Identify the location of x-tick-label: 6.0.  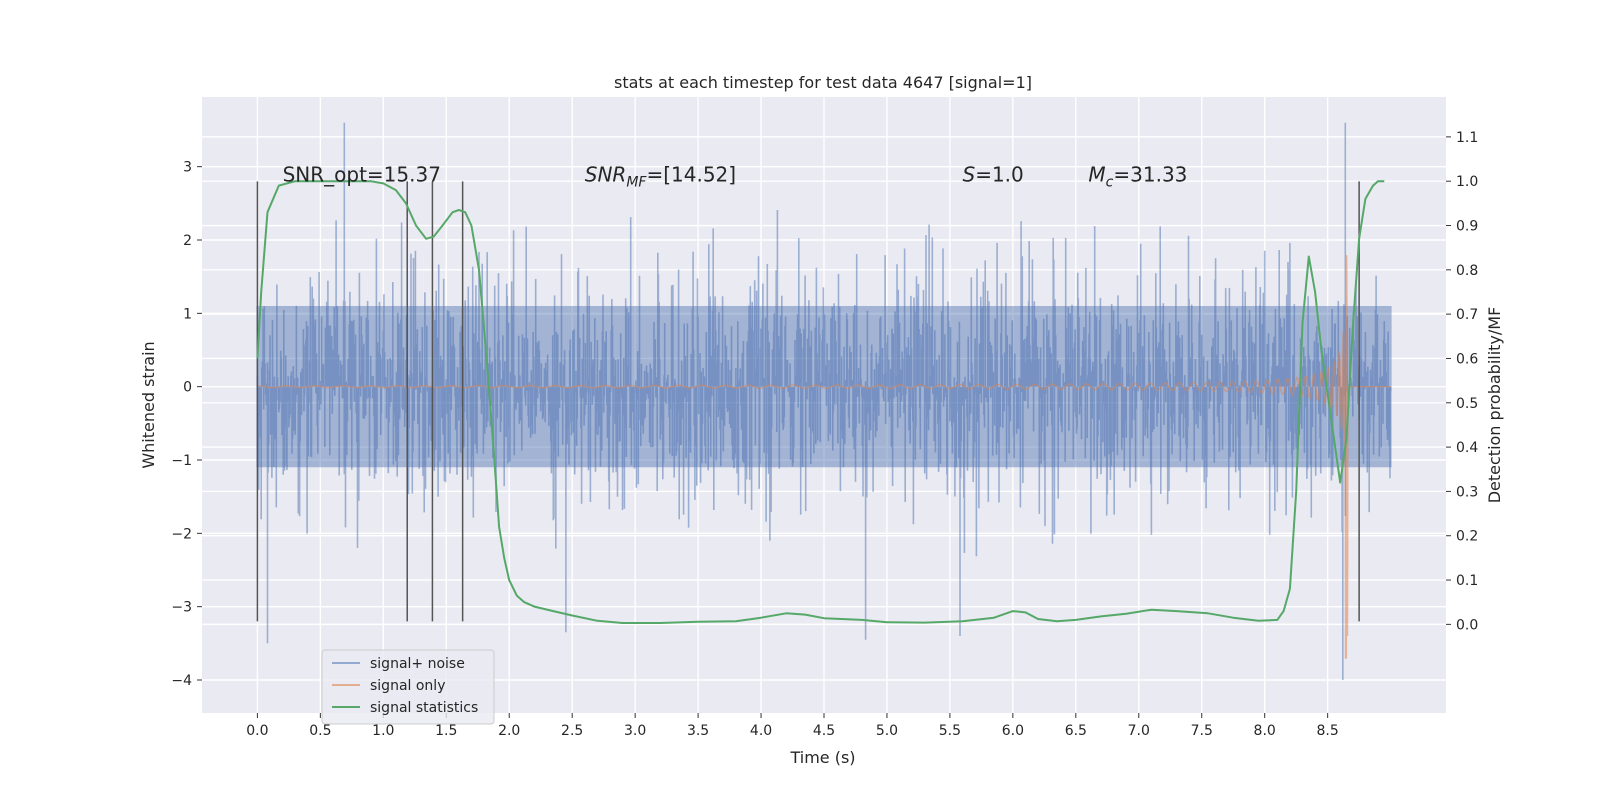
(1013, 731).